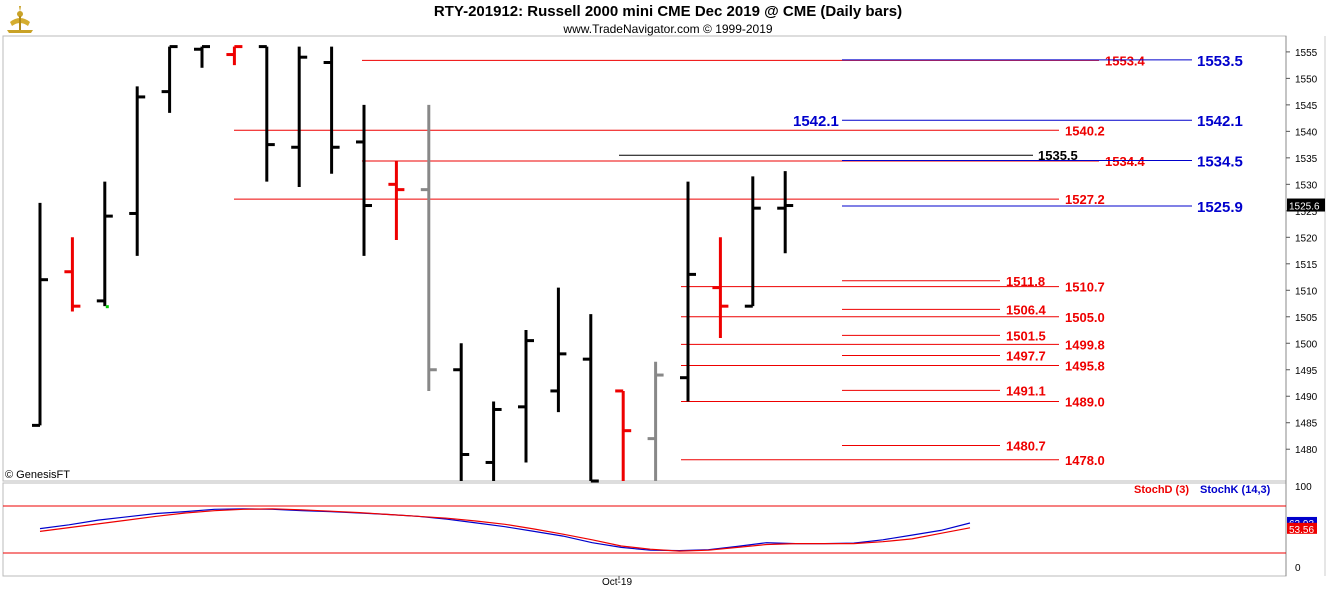 This screenshot has width=1336, height=591. Describe the element at coordinates (1125, 161) in the screenshot. I see `red-level-label: 1534.4` at that location.